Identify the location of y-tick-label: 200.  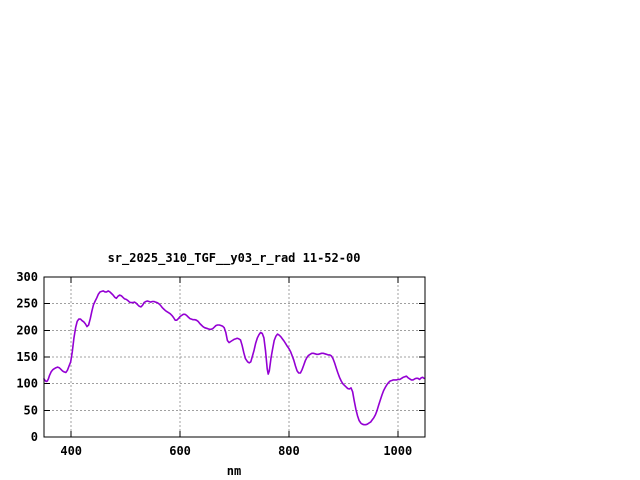
(27, 330).